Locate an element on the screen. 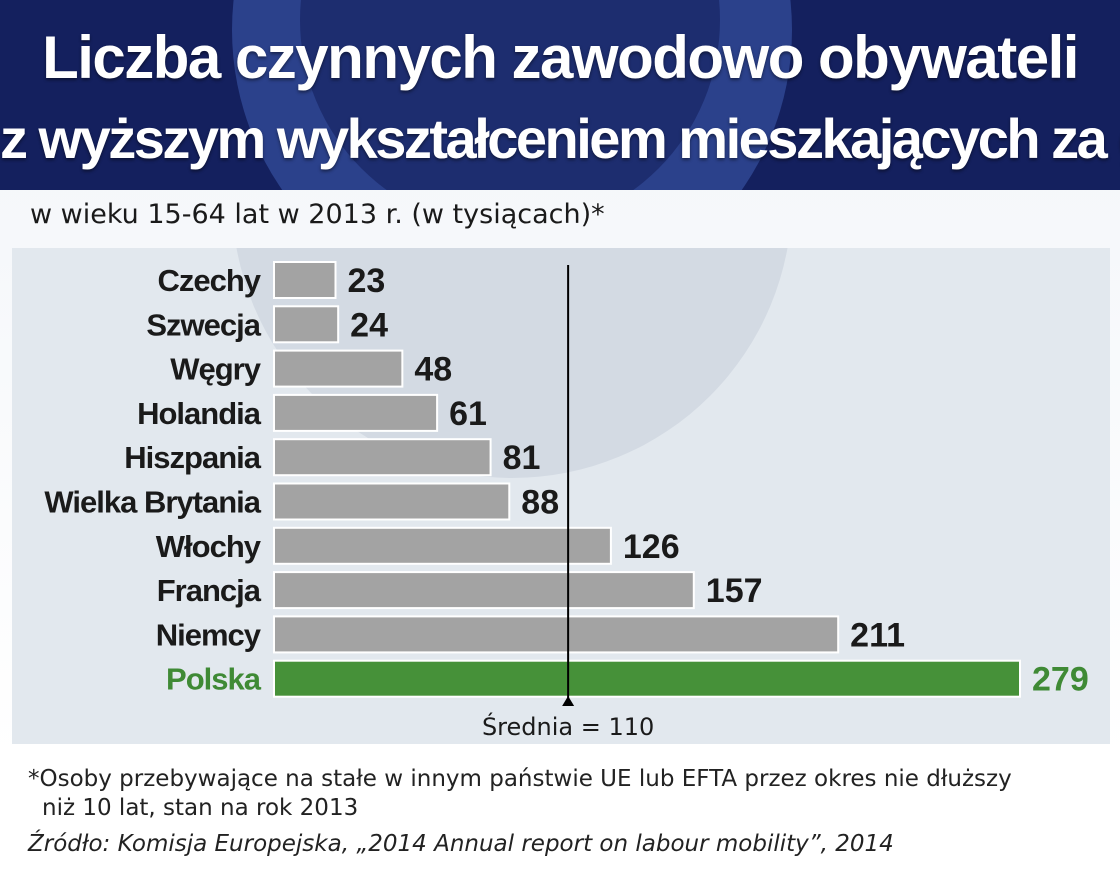 The height and width of the screenshot is (880, 1120). category-label: Włochy is located at coordinates (209, 546).